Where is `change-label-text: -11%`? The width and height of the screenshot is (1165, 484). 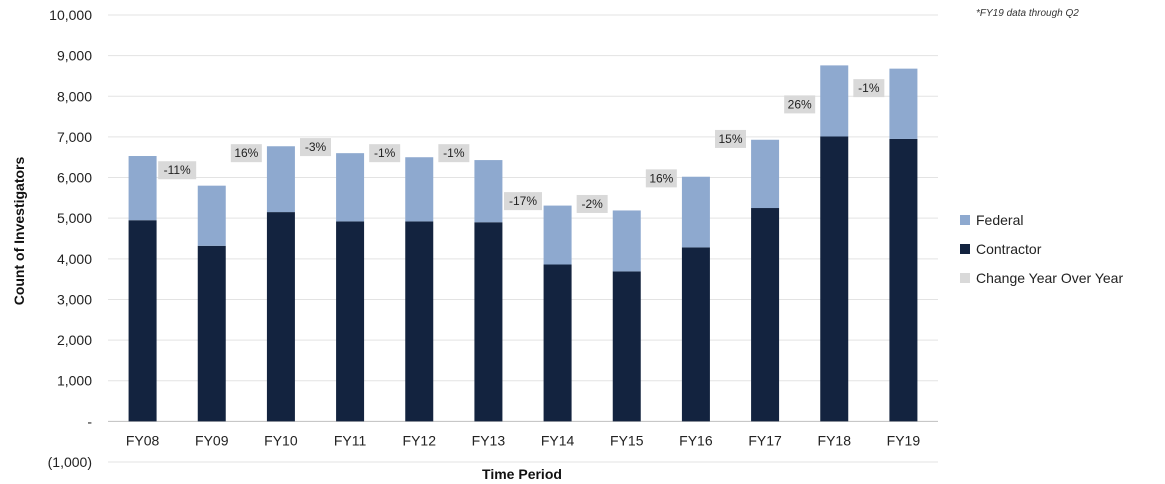 change-label-text: -11% is located at coordinates (177, 170).